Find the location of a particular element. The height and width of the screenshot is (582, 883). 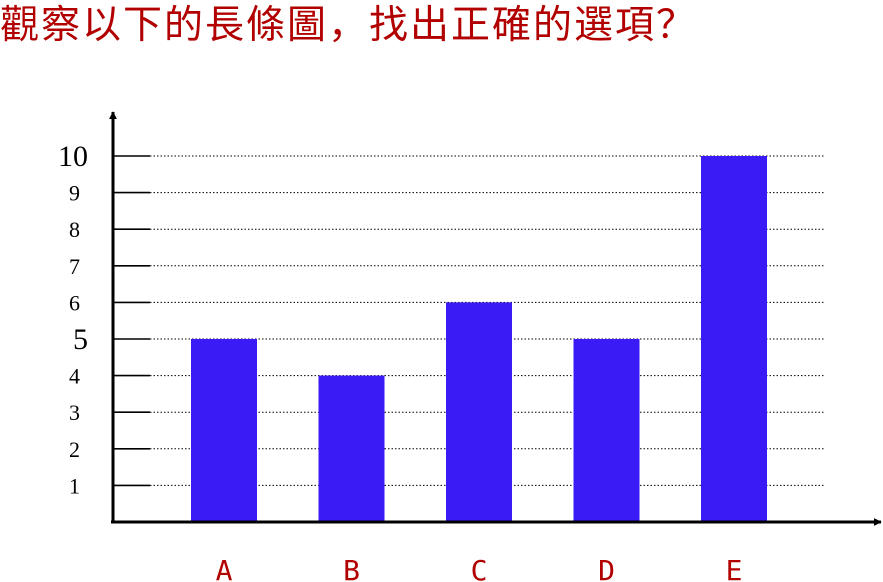

x-tick-label: B is located at coordinates (351, 568).